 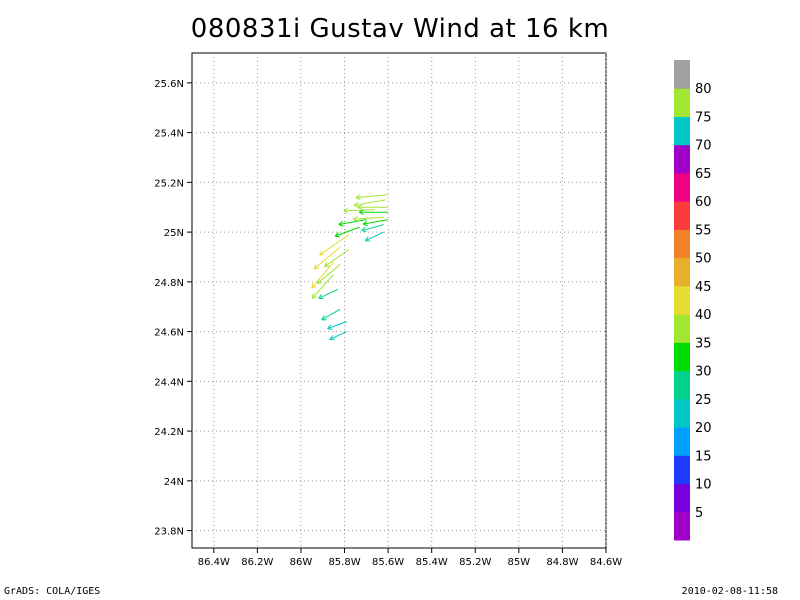 I want to click on lon-tick-label: 86W, so click(x=301, y=562).